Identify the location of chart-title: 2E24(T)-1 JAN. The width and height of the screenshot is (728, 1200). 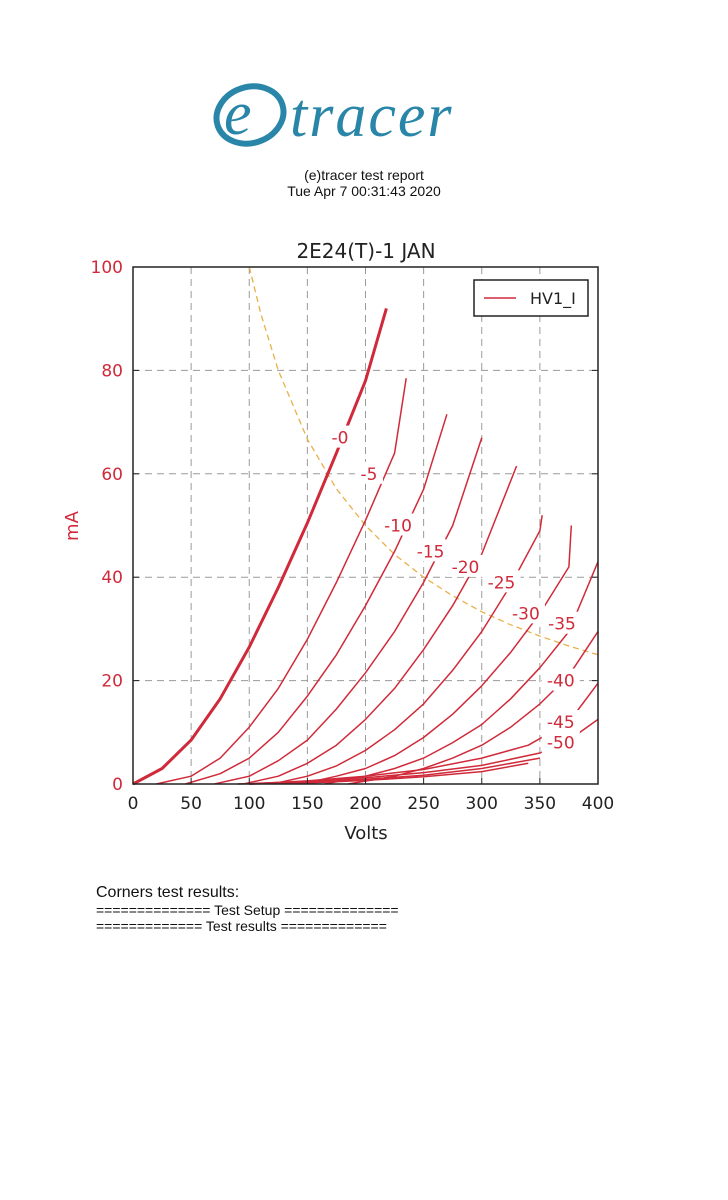
(365, 251).